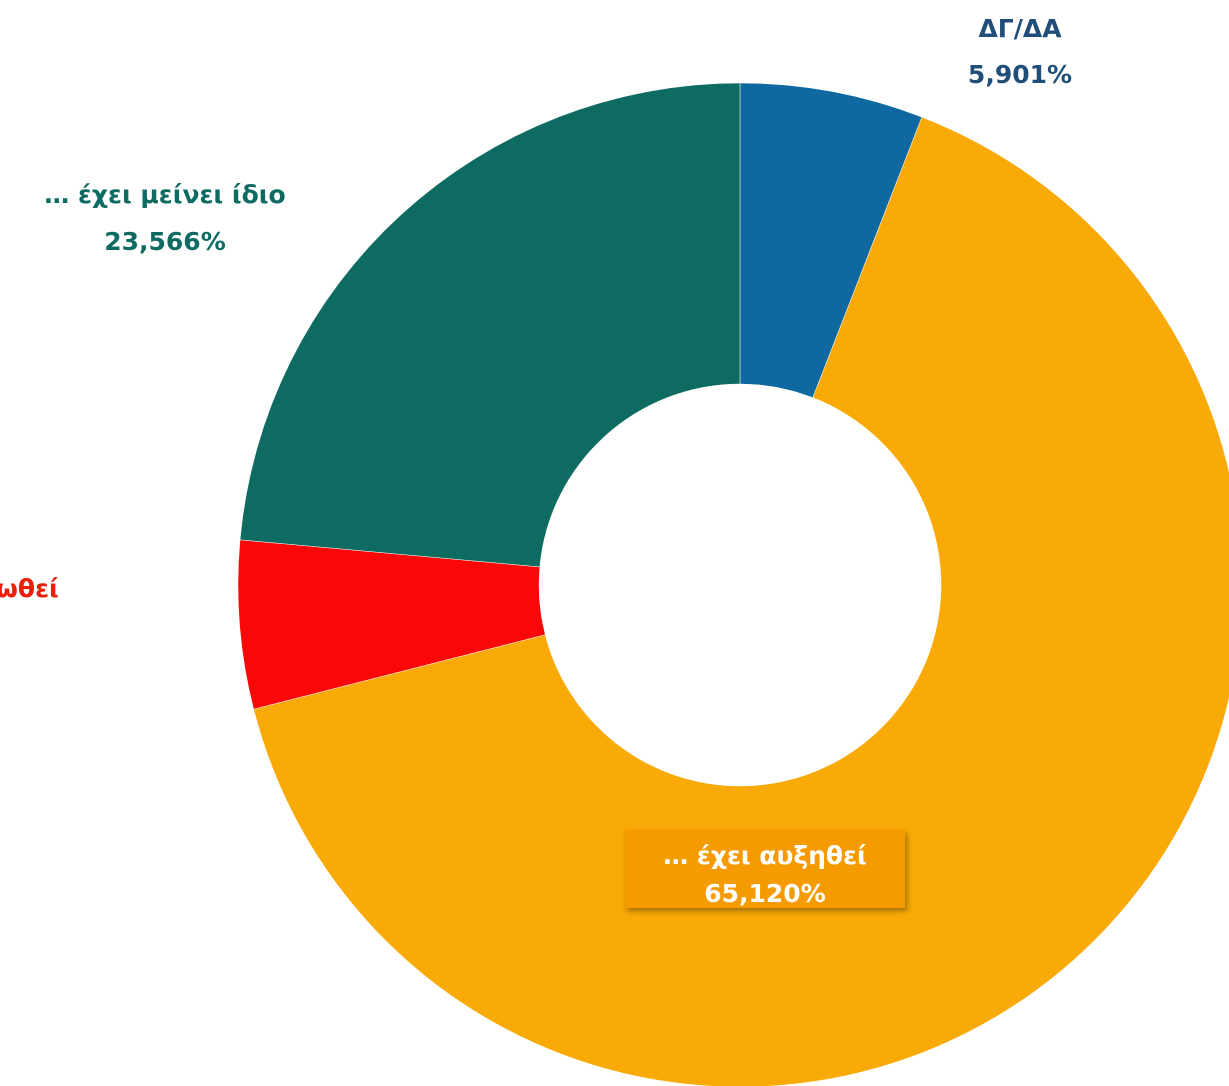 This screenshot has height=1086, width=1229. Describe the element at coordinates (765, 855) in the screenshot. I see `slice-label: … έχει αυξηθεί` at that location.